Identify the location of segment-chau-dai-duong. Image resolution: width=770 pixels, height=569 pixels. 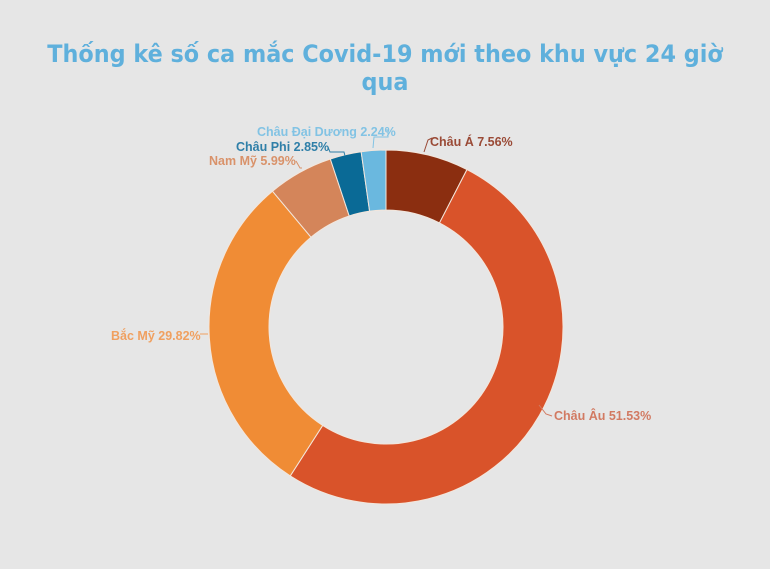
(373, 180).